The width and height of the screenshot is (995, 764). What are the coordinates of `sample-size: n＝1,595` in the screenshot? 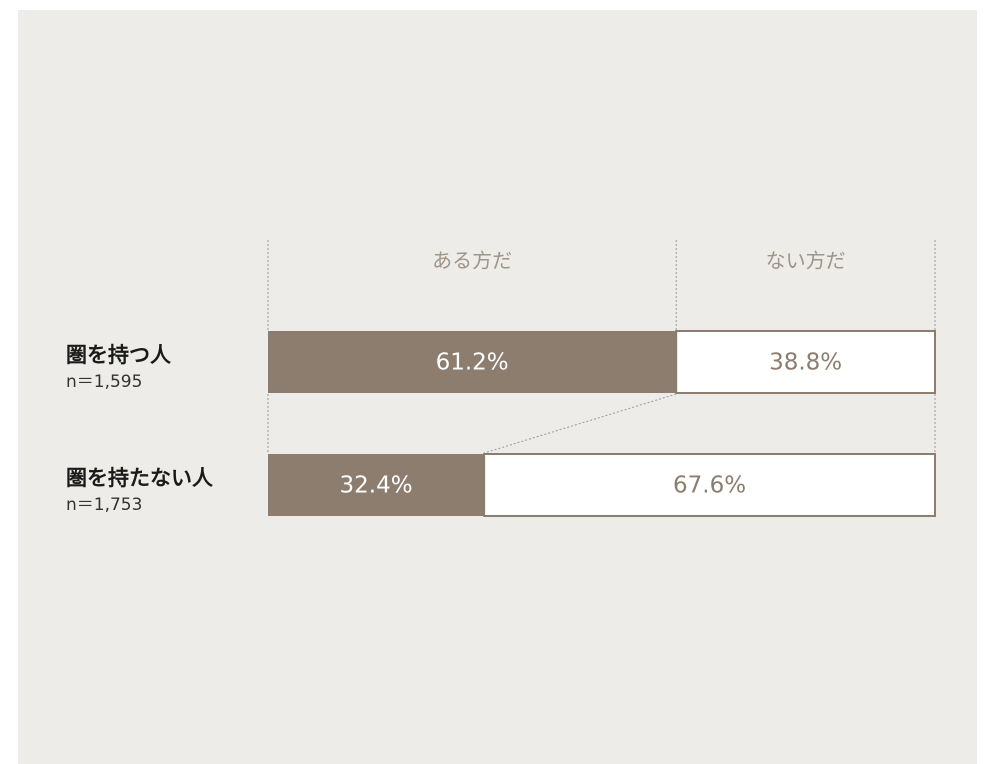 It's located at (104, 382).